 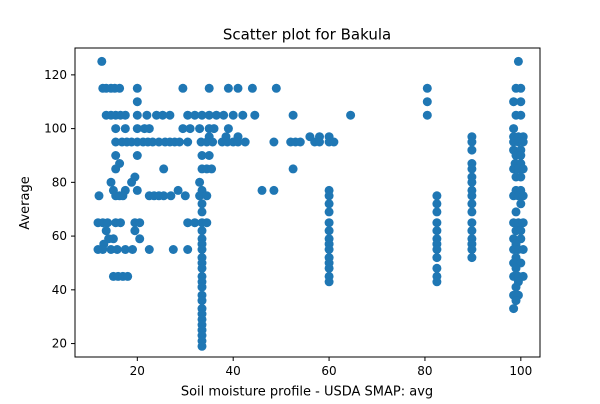 What do you see at coordinates (25, 202) in the screenshot?
I see `y-axis-label: Average` at bounding box center [25, 202].